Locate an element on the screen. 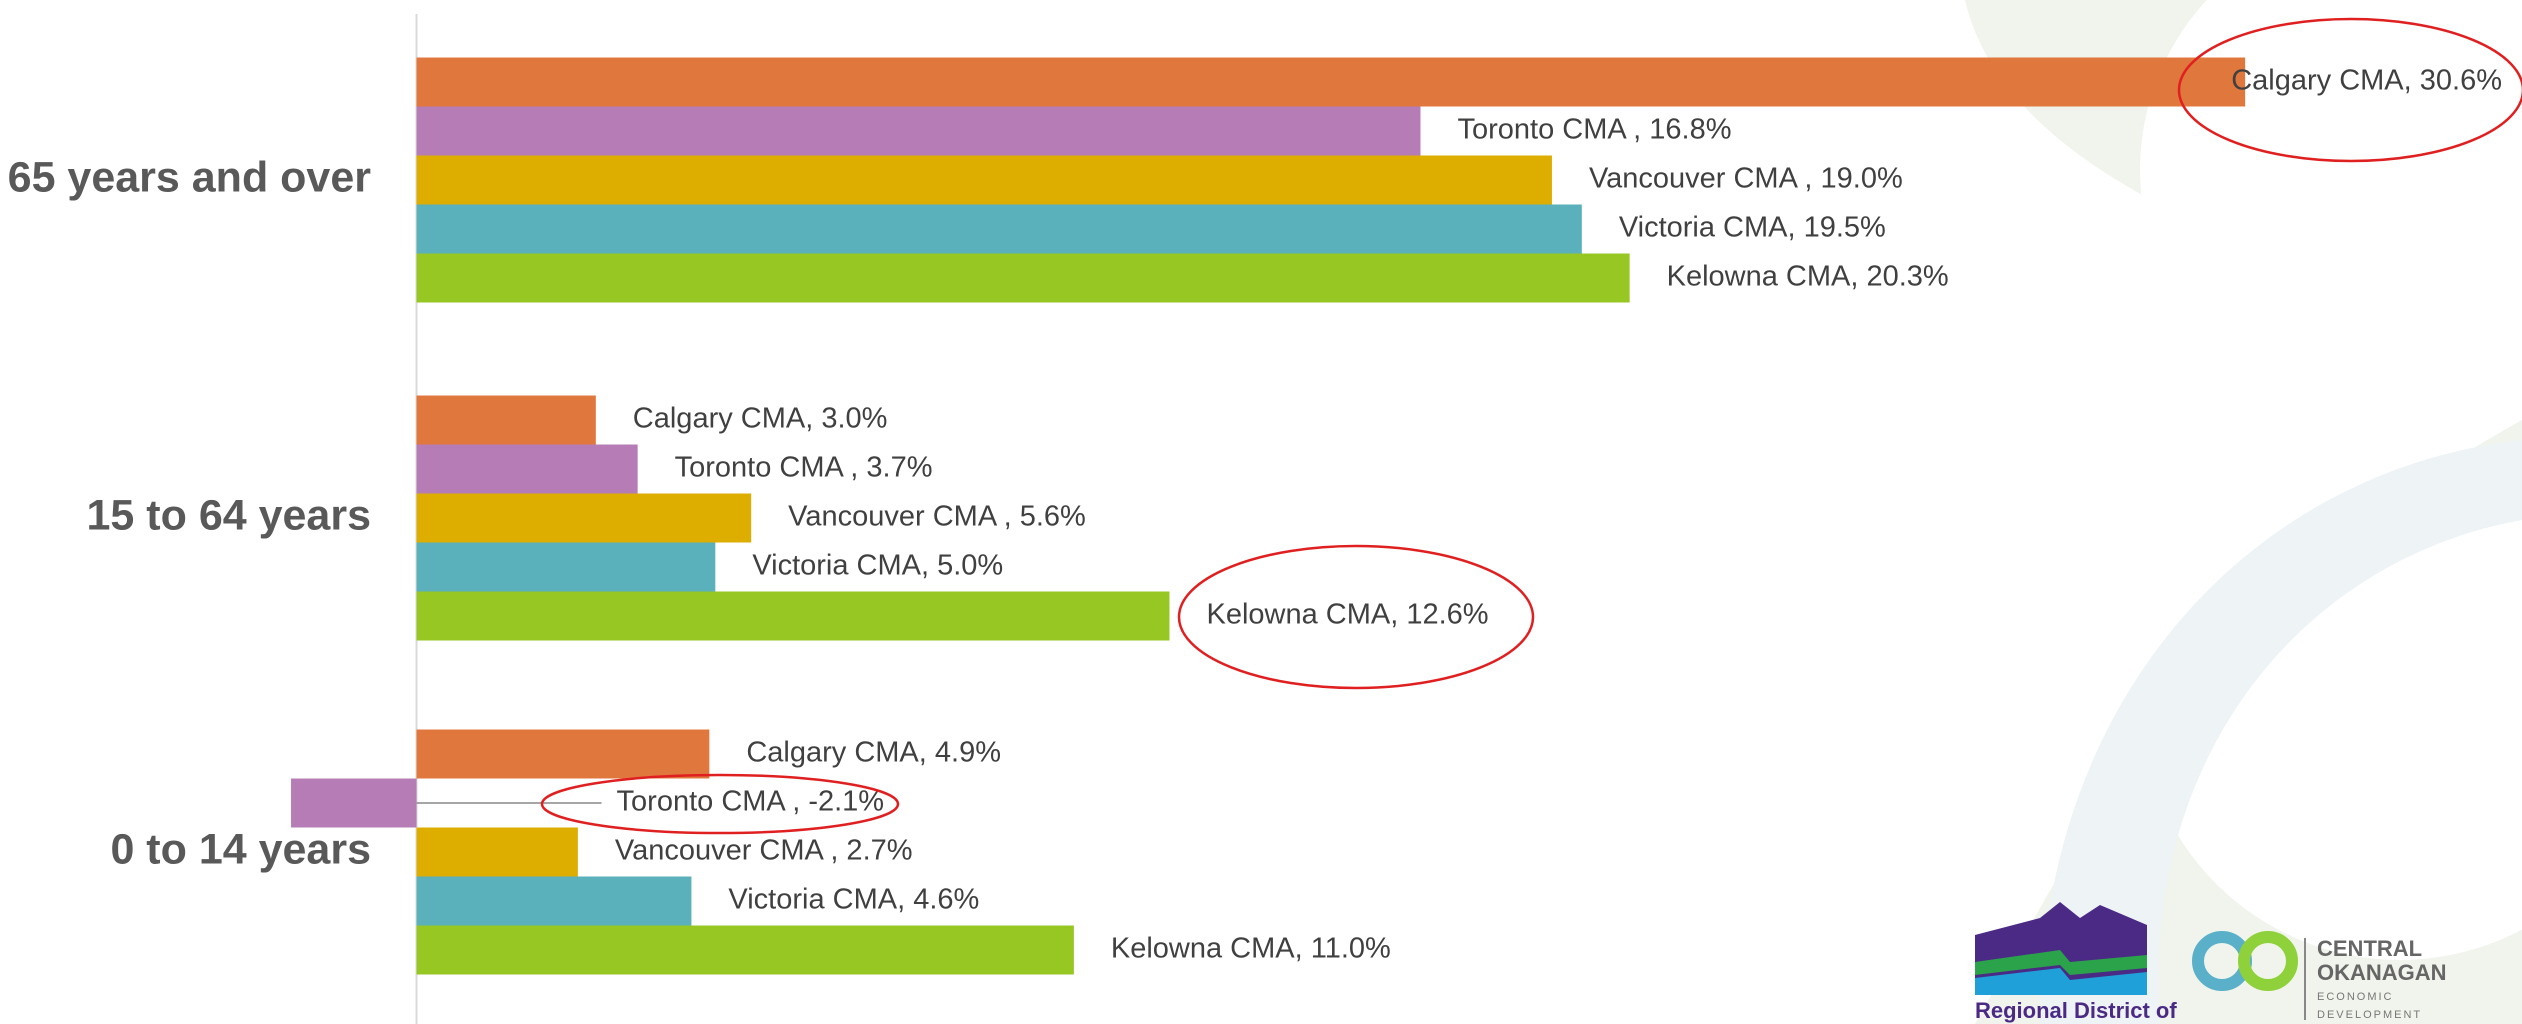  data-label: Kelowna CMA, 20.3% is located at coordinates (1808, 277).